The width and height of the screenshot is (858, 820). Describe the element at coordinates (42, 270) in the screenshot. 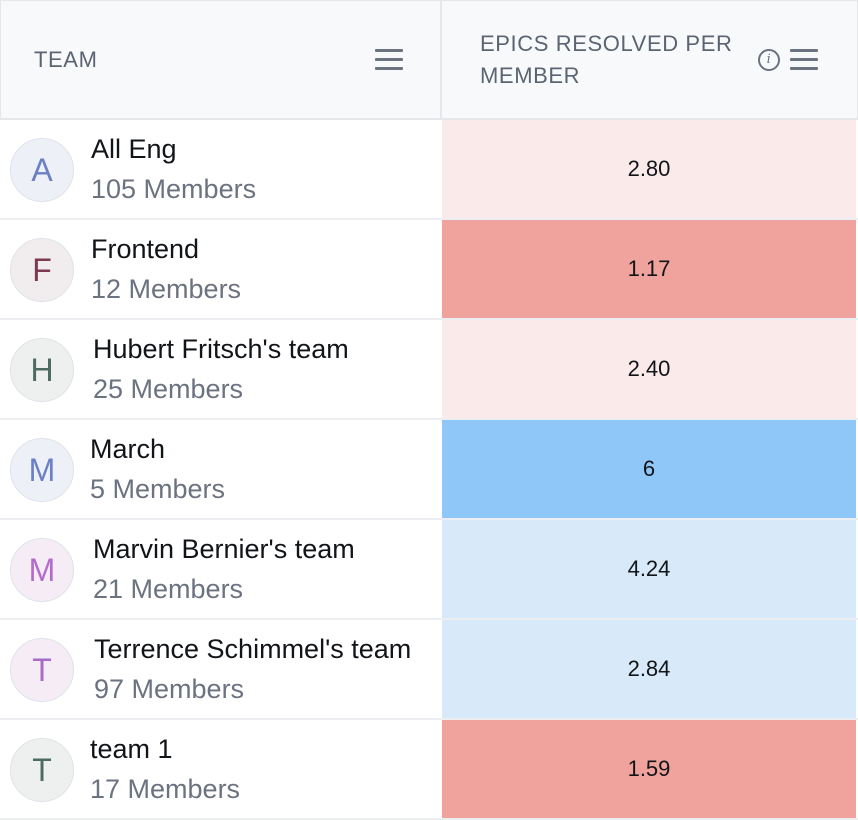

I see `avatar: F` at that location.